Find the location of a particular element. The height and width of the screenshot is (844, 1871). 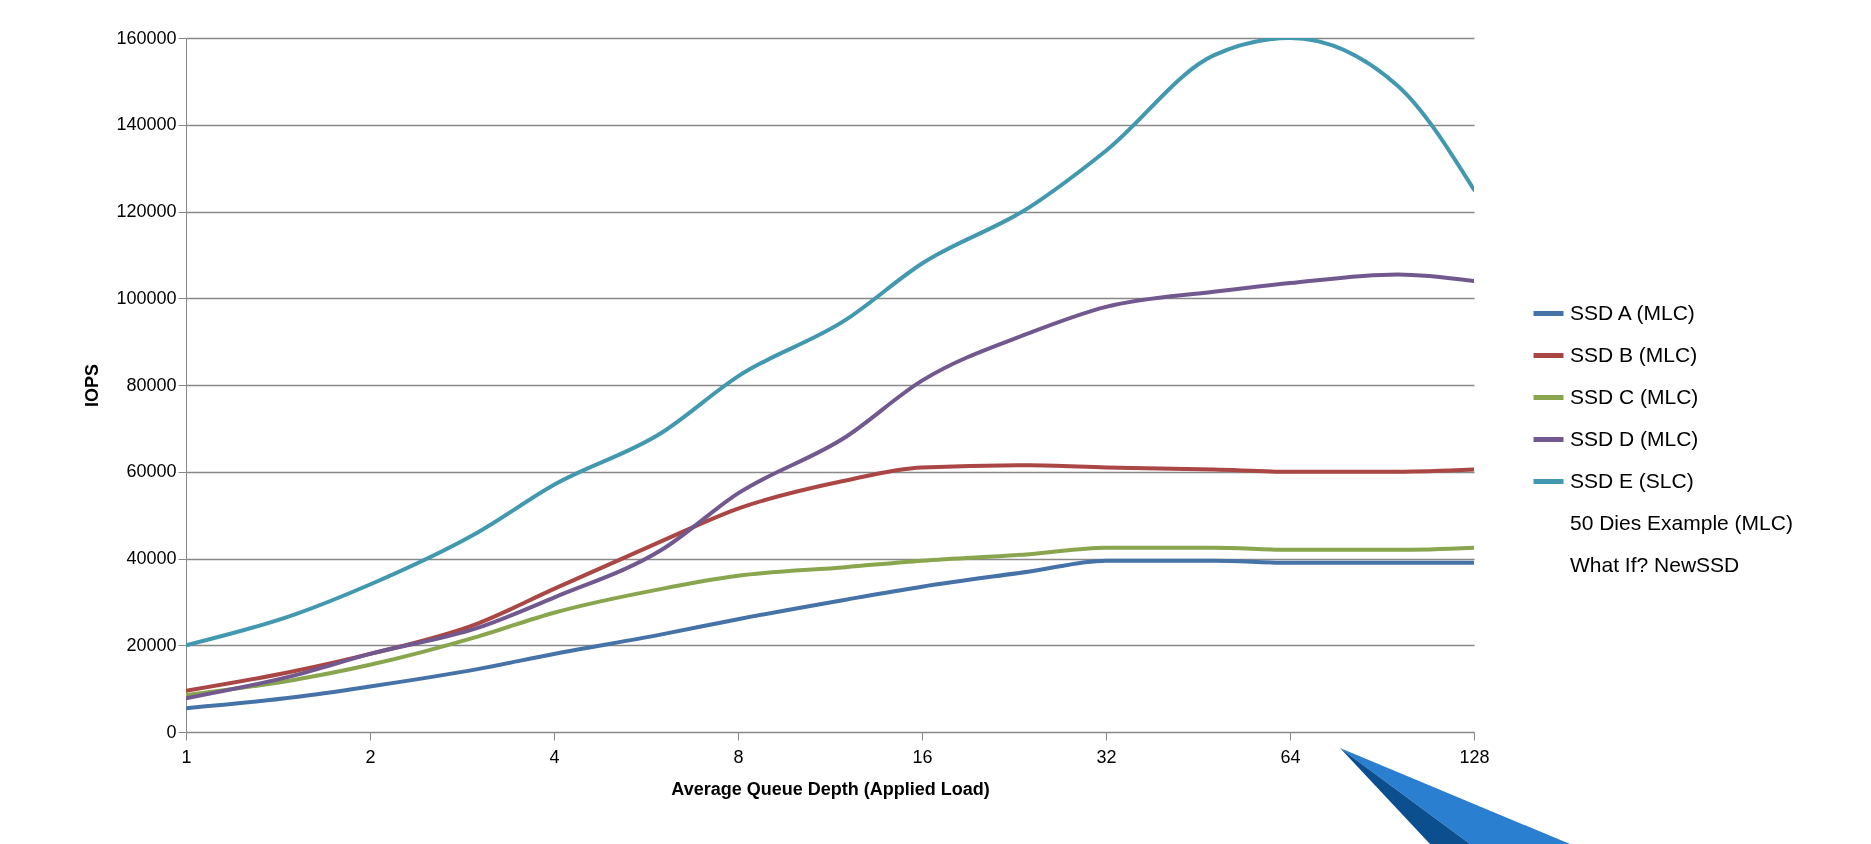

x-tick-label: 128 is located at coordinates (1474, 756).